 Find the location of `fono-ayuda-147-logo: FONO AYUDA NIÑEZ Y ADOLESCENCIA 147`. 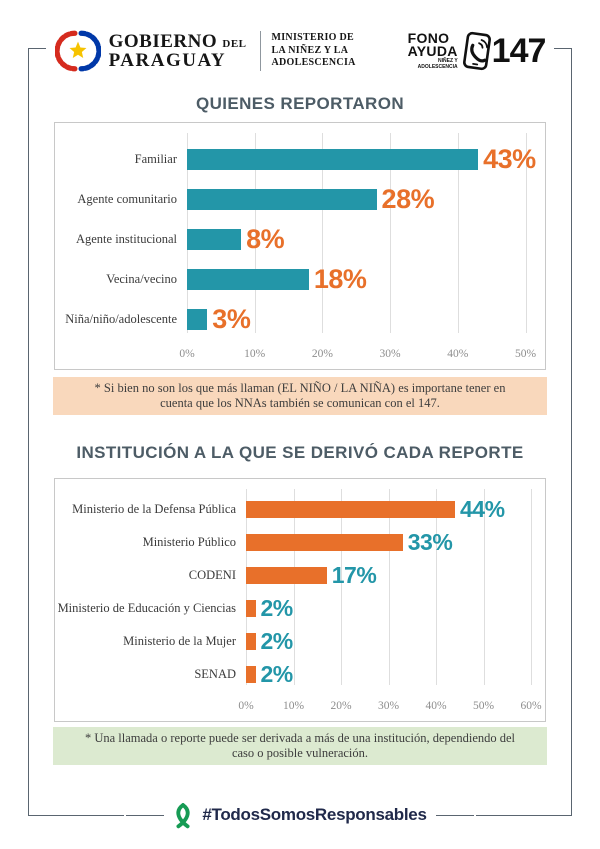

fono-ayuda-147-logo: FONO AYUDA NIÑEZ Y ADOLESCENCIA 147 is located at coordinates (477, 50).